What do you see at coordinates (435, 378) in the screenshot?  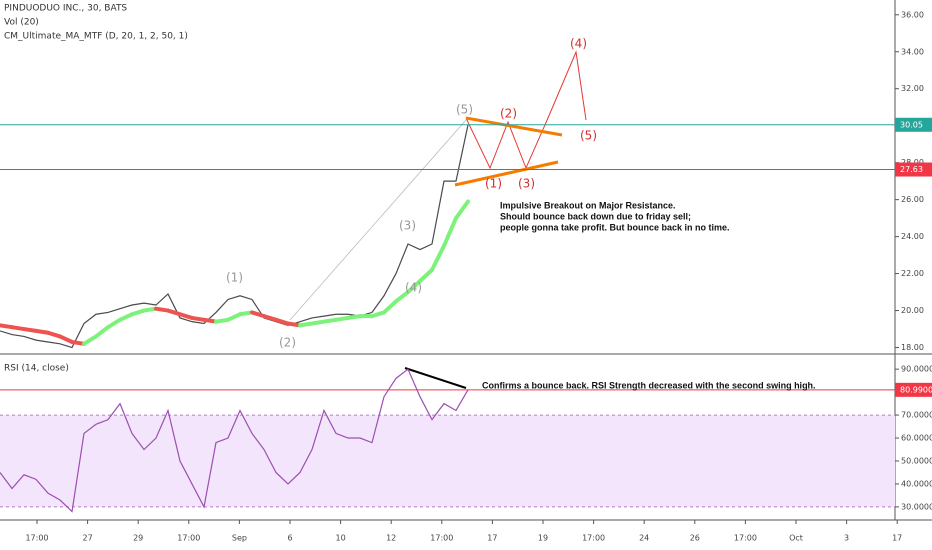 I see `rsi-divergence-line` at bounding box center [435, 378].